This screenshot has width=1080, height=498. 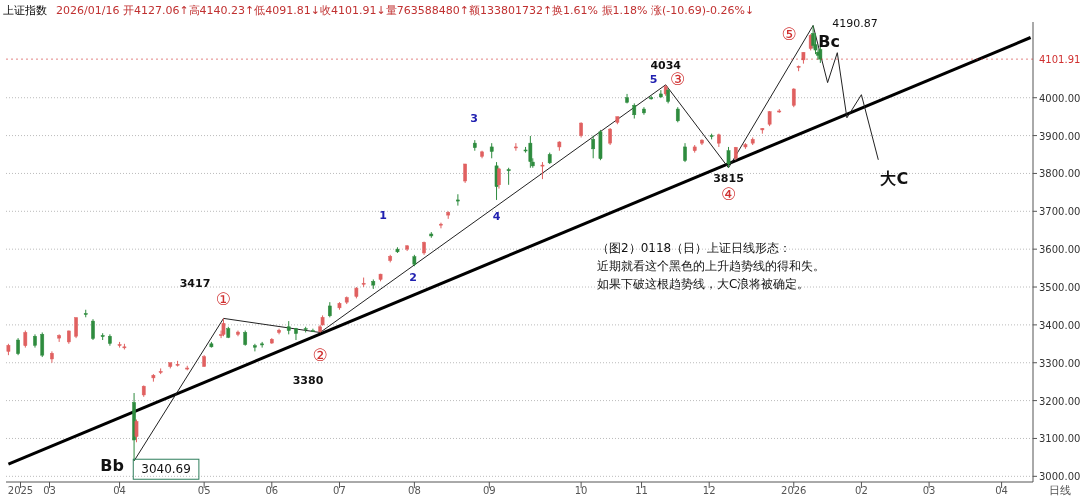 I want to click on chart-subtitle: 2026/01/16 开4127.06↑高4140.23↑低4091.81↓收4101.91↓量763588480↑额133801732↑换1.61% 振1.18% 涨(-10.69)-0.26%↓, so click(x=405, y=10).